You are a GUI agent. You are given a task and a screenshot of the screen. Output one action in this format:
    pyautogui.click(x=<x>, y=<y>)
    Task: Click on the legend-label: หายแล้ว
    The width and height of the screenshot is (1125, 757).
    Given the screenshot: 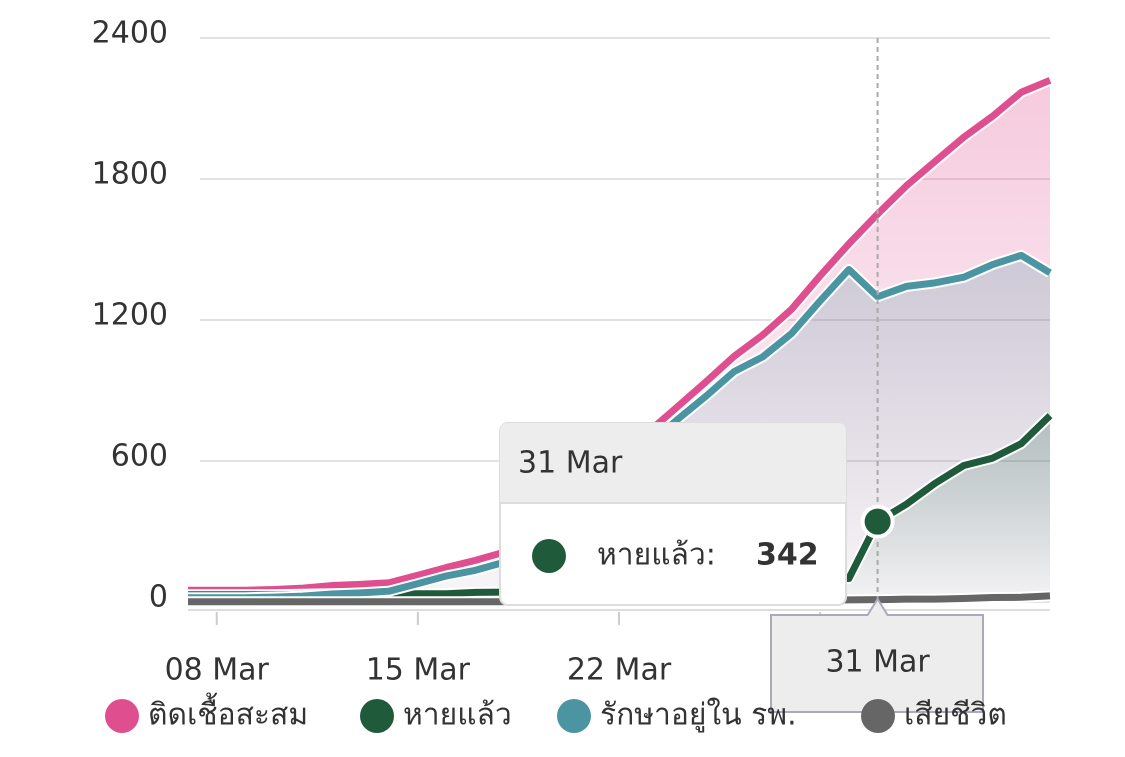 What is the action you would take?
    pyautogui.click(x=457, y=715)
    